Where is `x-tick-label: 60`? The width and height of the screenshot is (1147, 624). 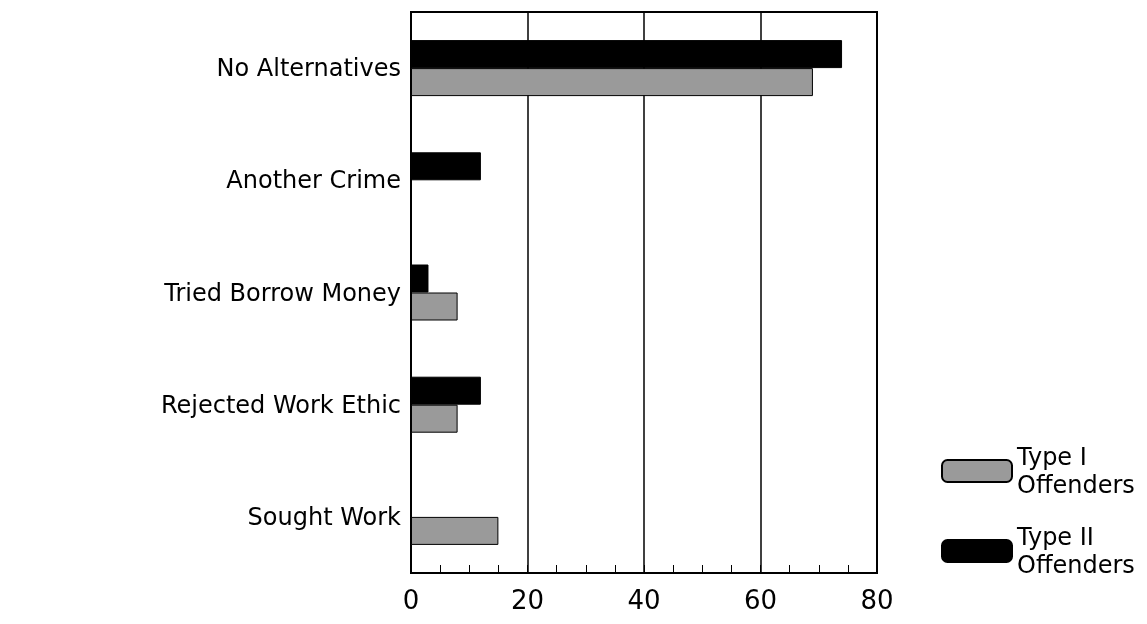
x-tick-label: 60 is located at coordinates (760, 600).